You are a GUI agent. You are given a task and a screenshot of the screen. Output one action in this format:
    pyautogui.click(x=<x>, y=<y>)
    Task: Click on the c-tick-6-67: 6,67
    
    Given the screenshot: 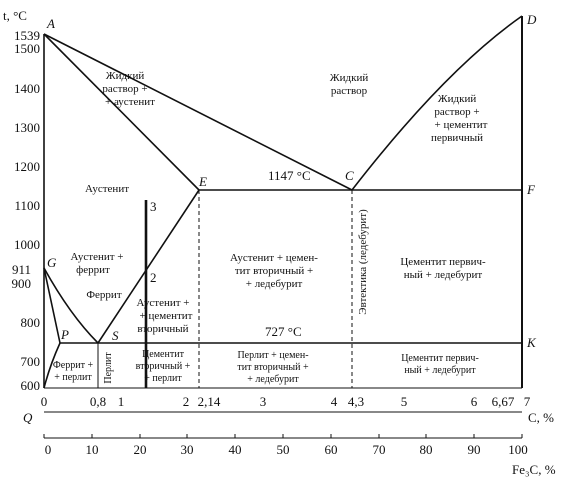 What is the action you would take?
    pyautogui.click(x=503, y=401)
    